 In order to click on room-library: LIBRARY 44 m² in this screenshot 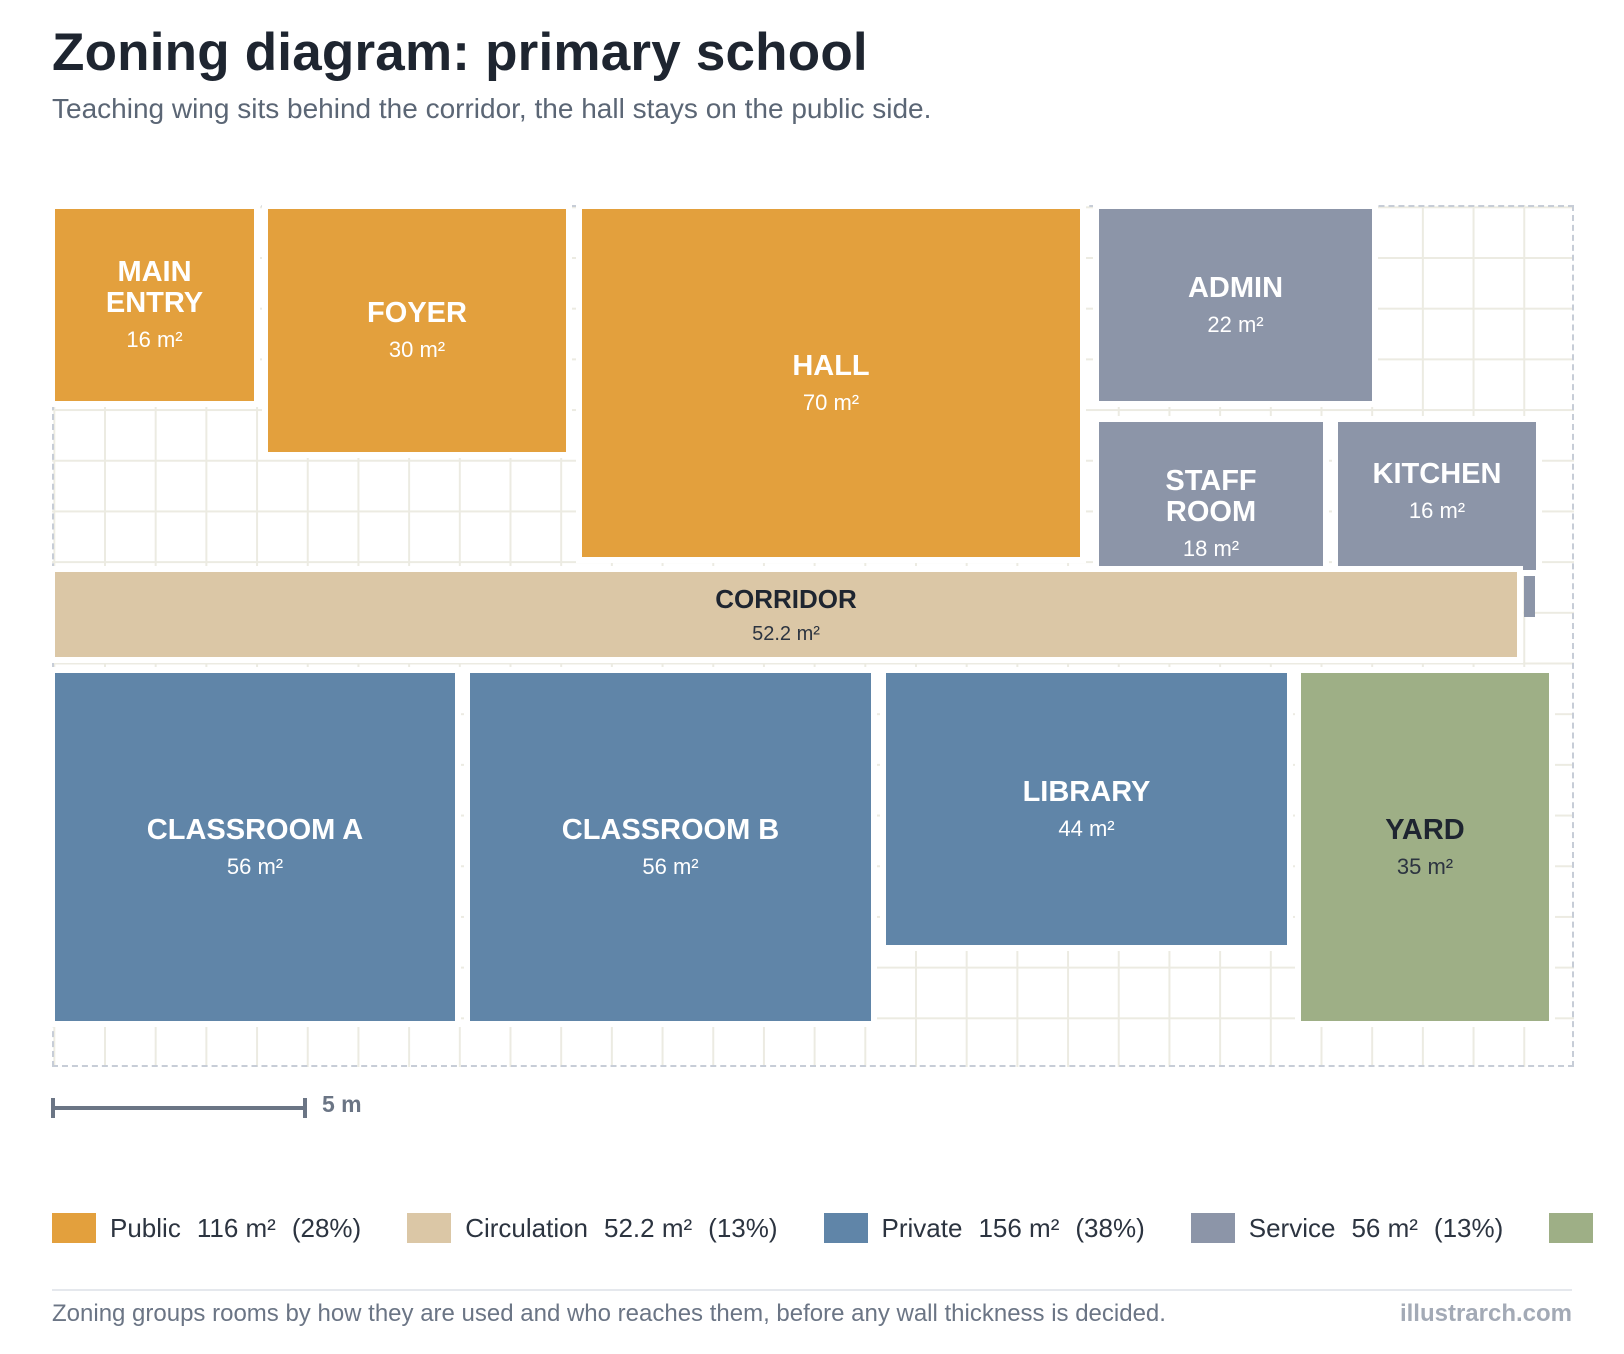, I will do `click(1086, 809)`.